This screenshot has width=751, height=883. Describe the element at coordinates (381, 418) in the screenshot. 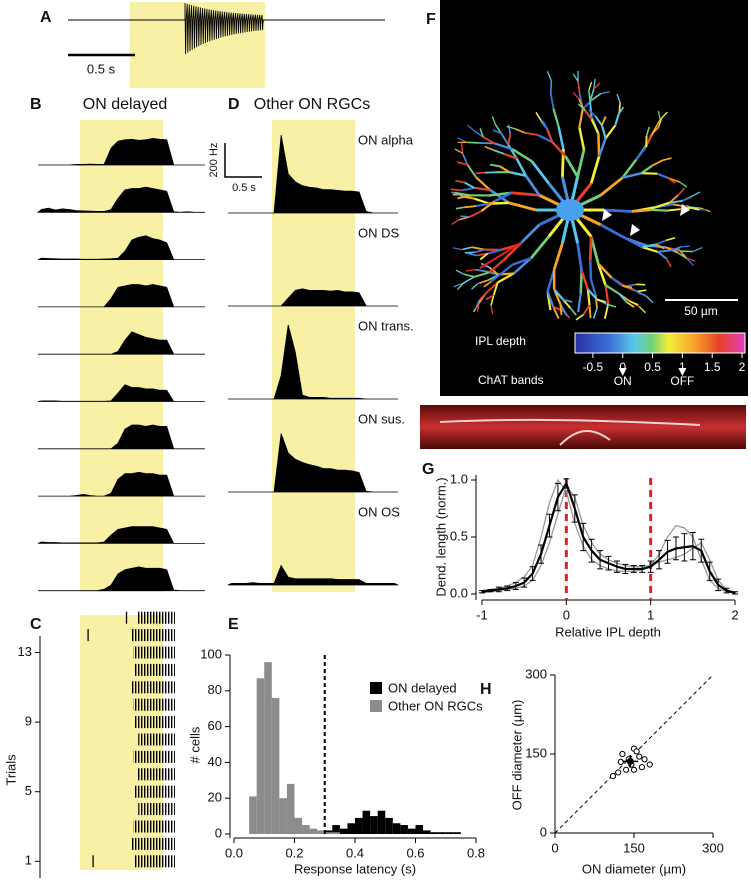

I see `cell-type-label: ON sus.` at that location.